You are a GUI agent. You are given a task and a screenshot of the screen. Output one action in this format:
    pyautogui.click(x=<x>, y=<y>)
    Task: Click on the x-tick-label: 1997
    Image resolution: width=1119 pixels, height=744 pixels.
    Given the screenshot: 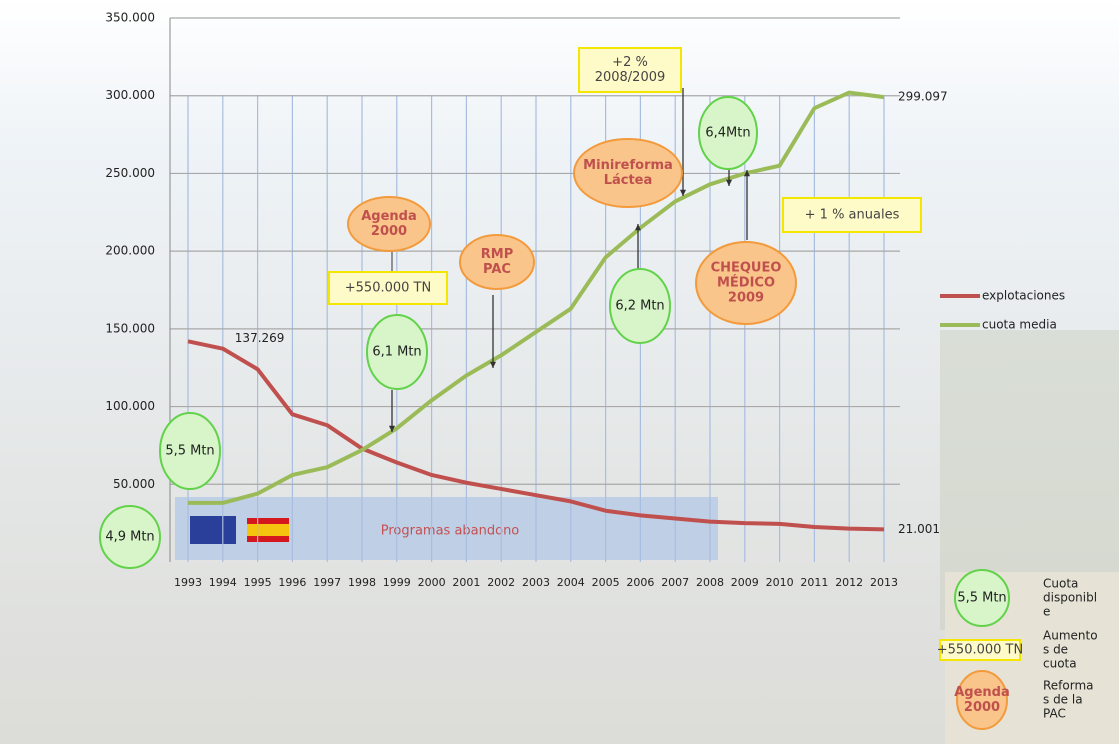 What is the action you would take?
    pyautogui.click(x=327, y=582)
    